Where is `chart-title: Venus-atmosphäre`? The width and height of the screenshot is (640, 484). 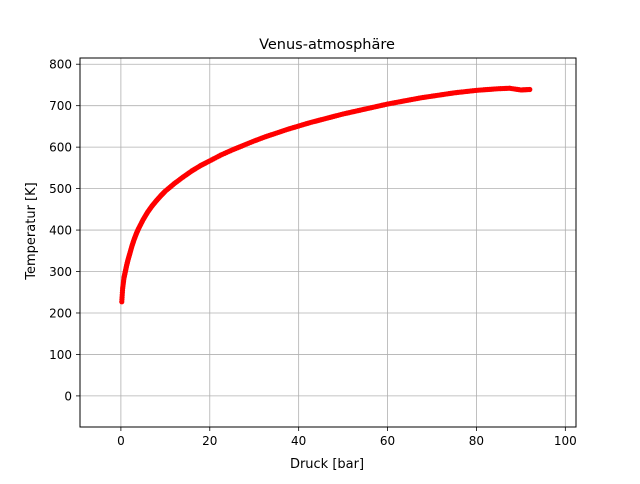 chart-title: Venus-atmosphäre is located at coordinates (327, 45).